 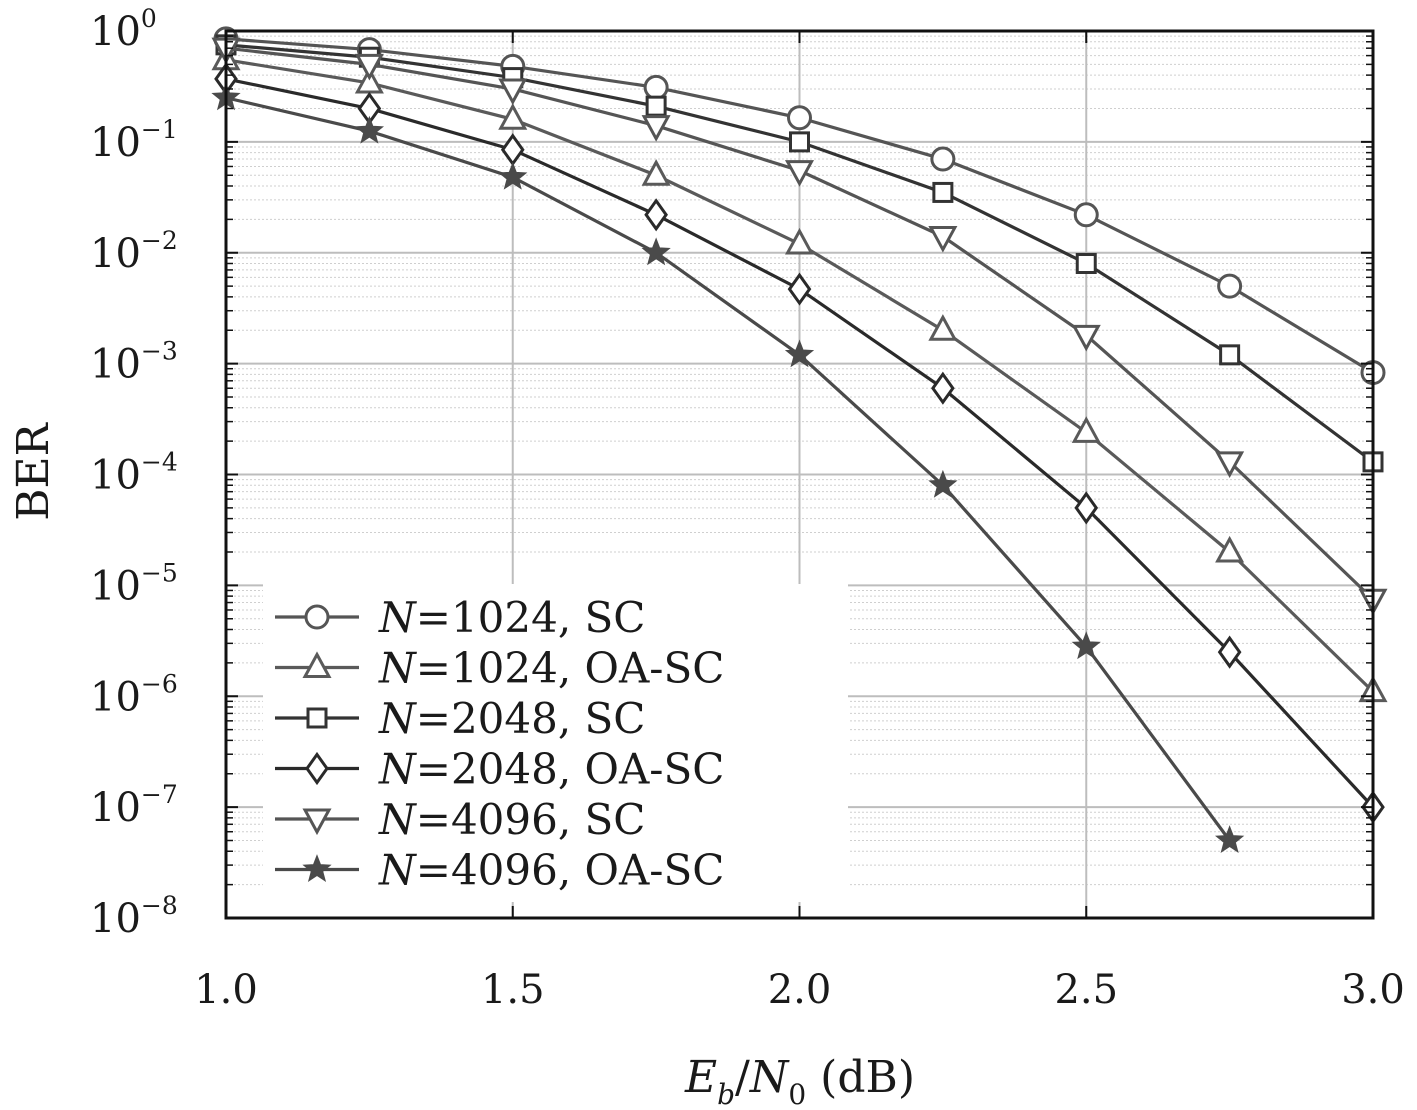 I want to click on x-tick-label: 3.0, so click(x=1373, y=990).